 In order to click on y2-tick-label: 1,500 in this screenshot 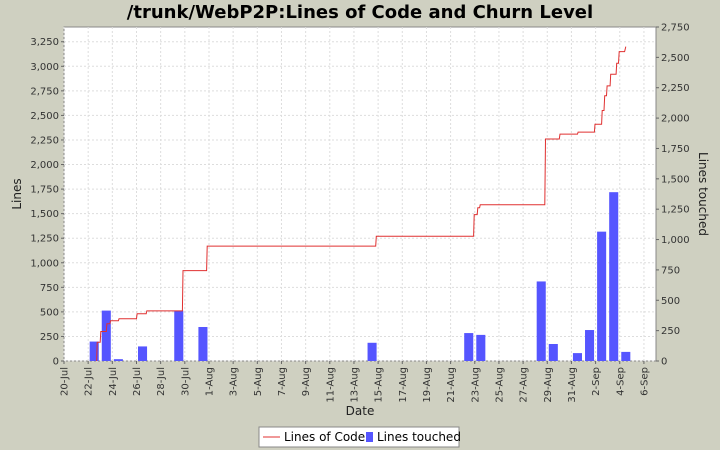, I will do `click(675, 179)`.